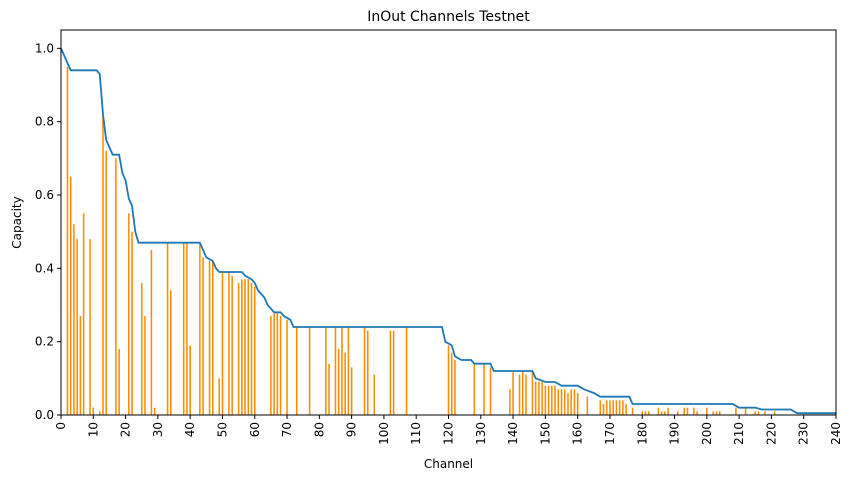  What do you see at coordinates (578, 433) in the screenshot?
I see `x-tick-label: 160` at bounding box center [578, 433].